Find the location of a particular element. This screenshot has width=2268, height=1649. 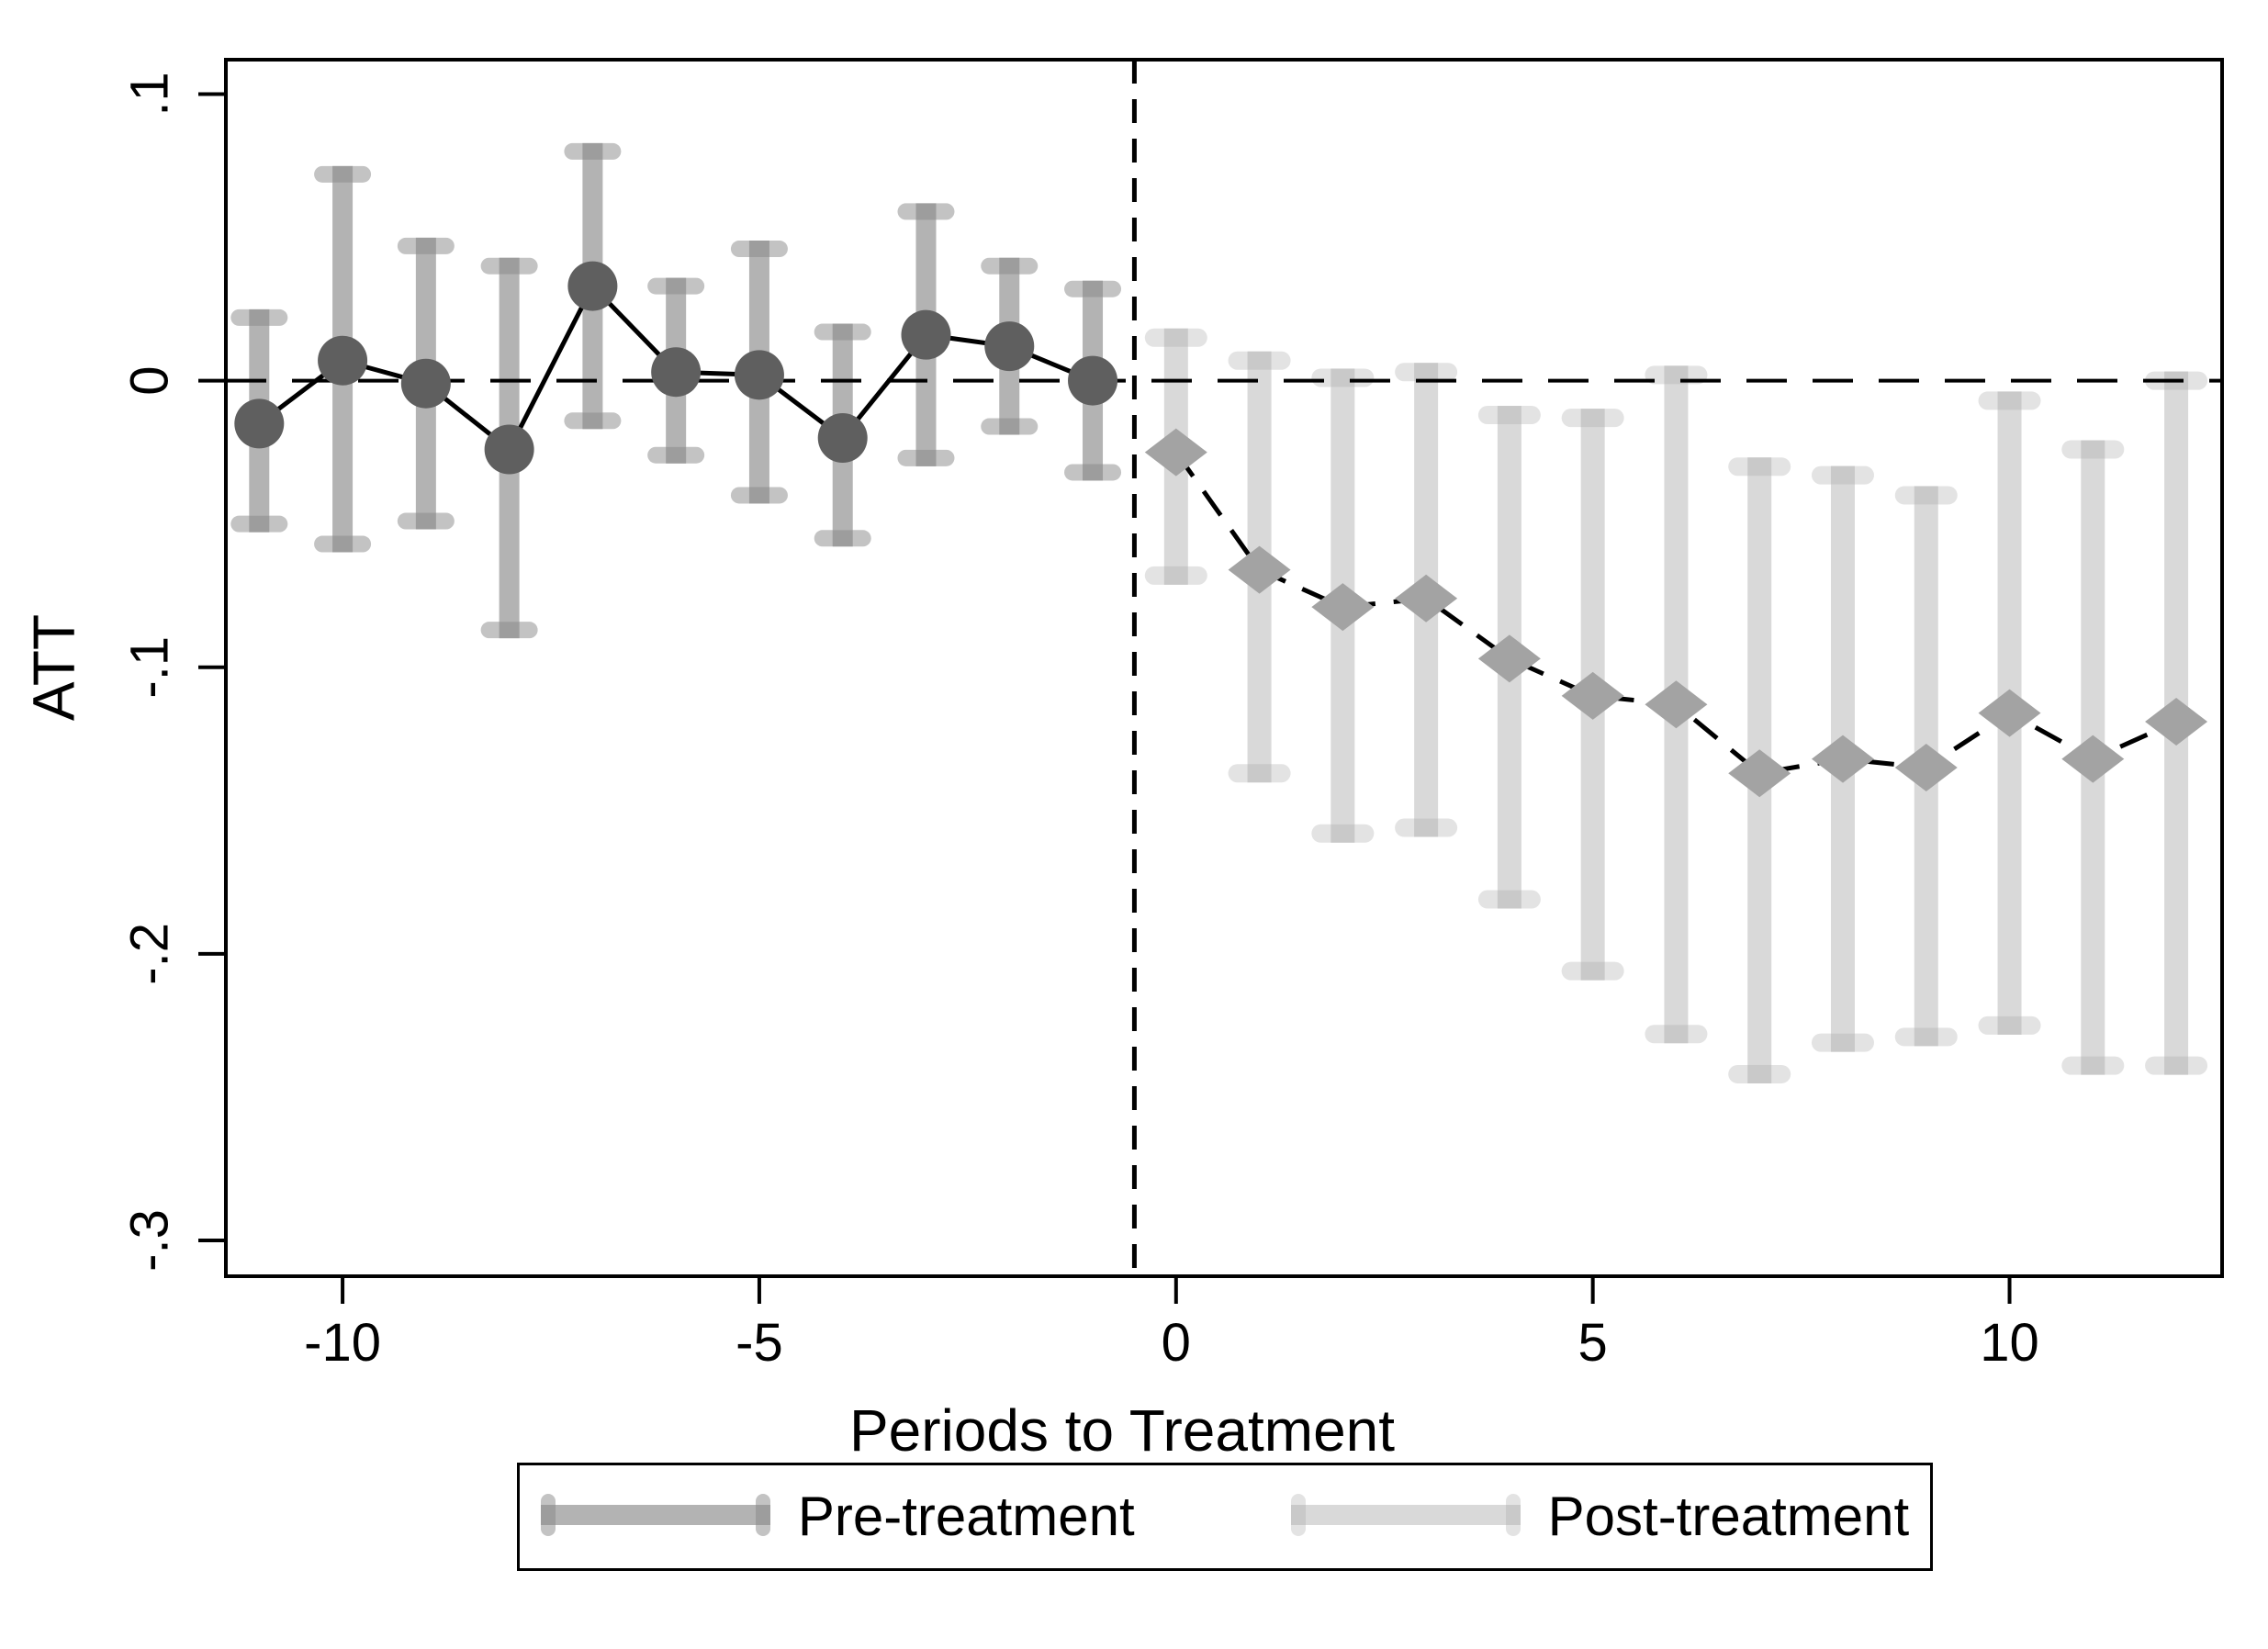

legend: Pre-treatment Post-treatment is located at coordinates (1225, 1517).